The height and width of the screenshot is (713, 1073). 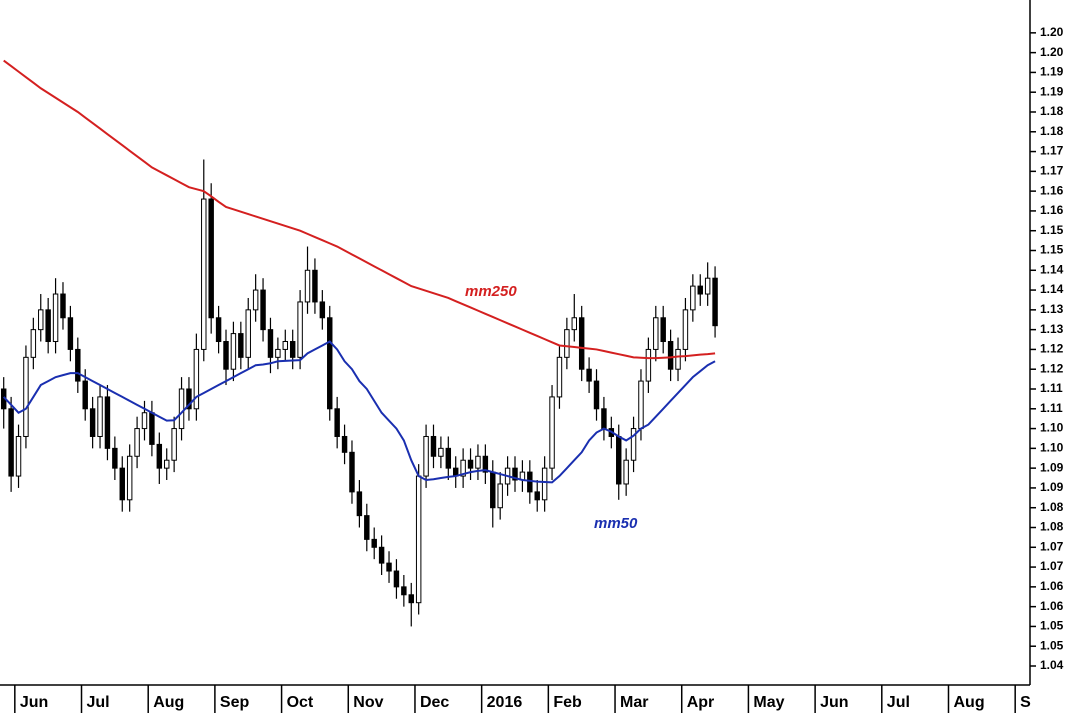 I want to click on y-tick-label: 1.18, so click(x=1052, y=131).